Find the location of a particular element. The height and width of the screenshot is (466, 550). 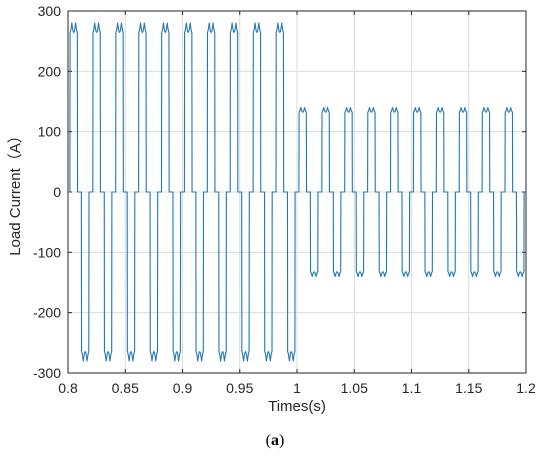

y-tick-label: 100 is located at coordinates (50, 132).